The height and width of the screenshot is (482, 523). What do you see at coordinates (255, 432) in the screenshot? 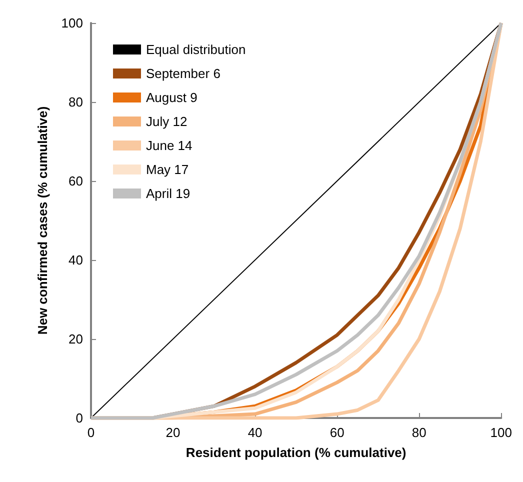
I see `x-tick-label: 40` at bounding box center [255, 432].